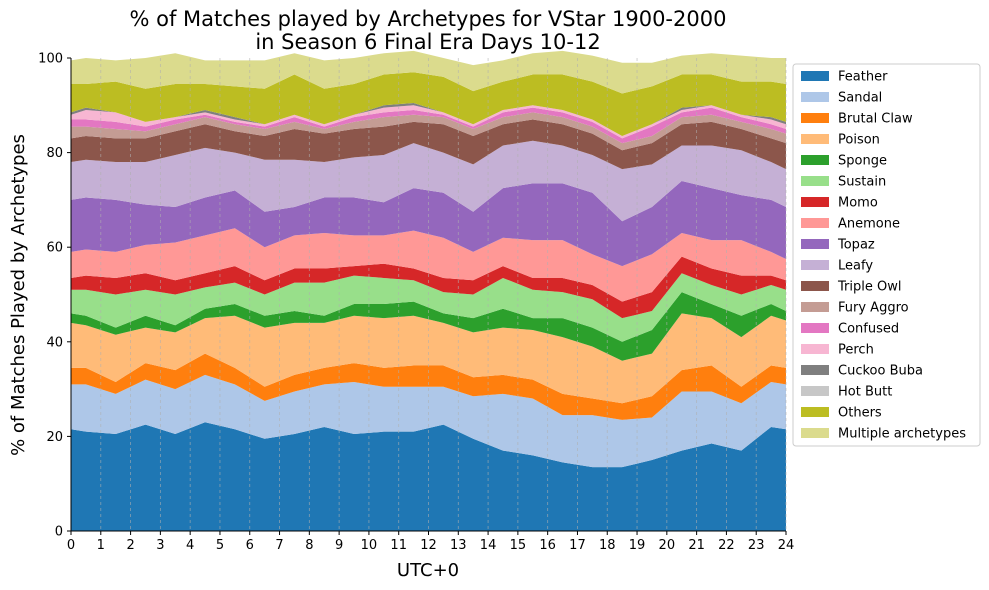  I want to click on y-tick-label: 60, so click(54, 248).